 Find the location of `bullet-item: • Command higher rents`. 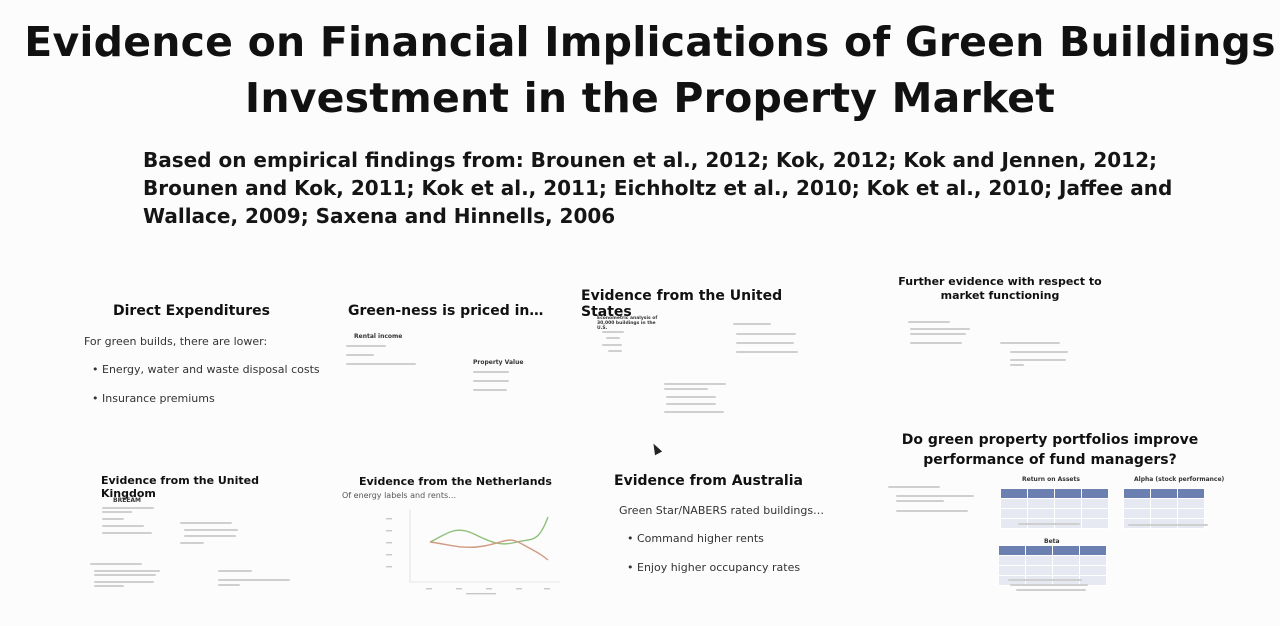

bullet-item: • Command higher rents is located at coordinates (695, 538).